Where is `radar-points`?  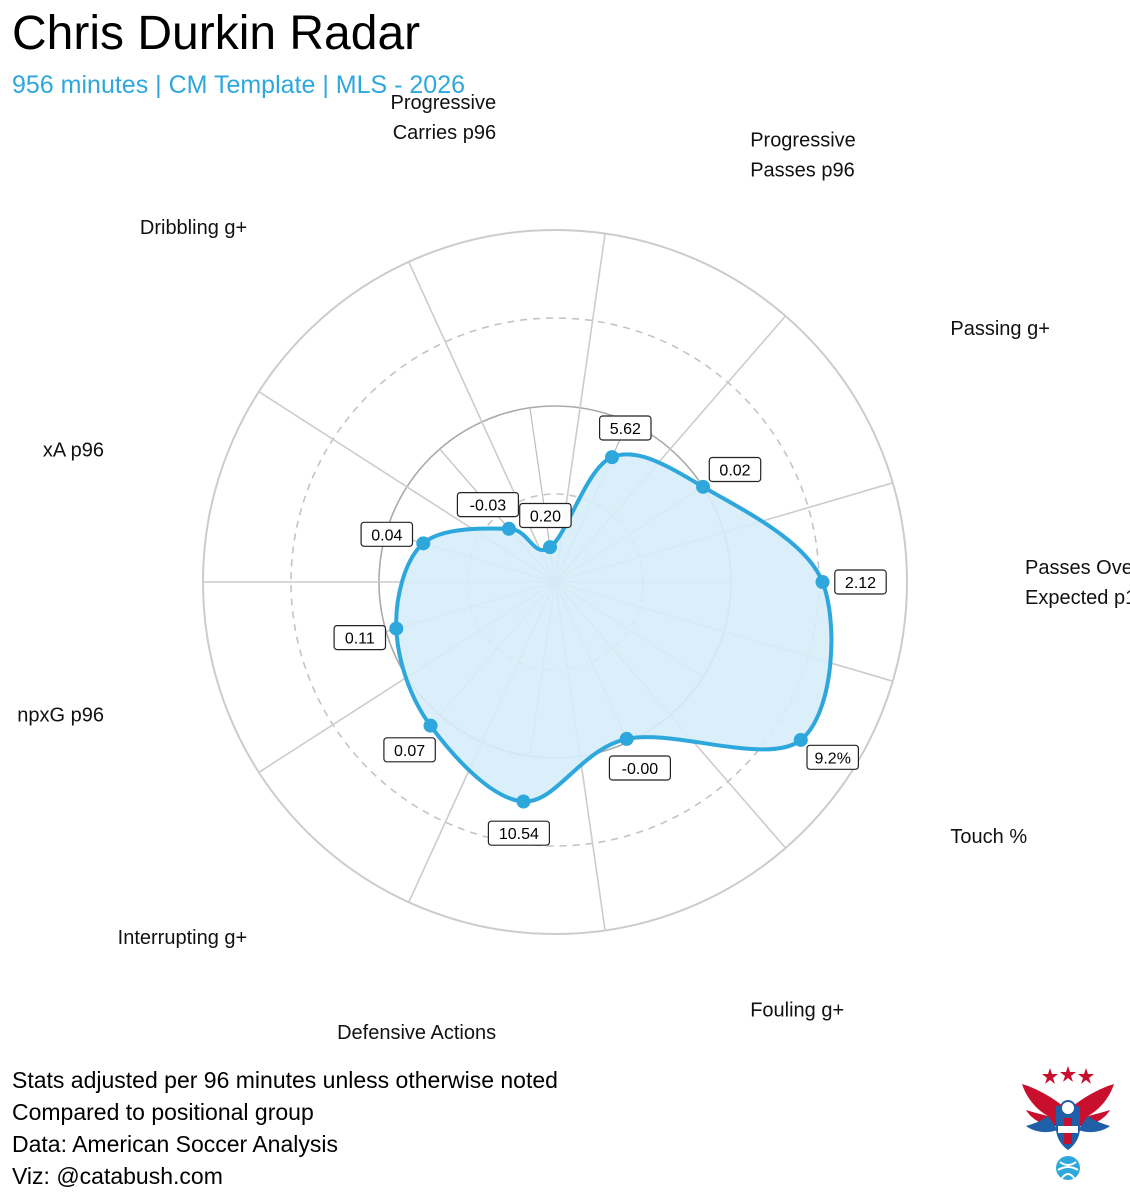
radar-points is located at coordinates (609, 629).